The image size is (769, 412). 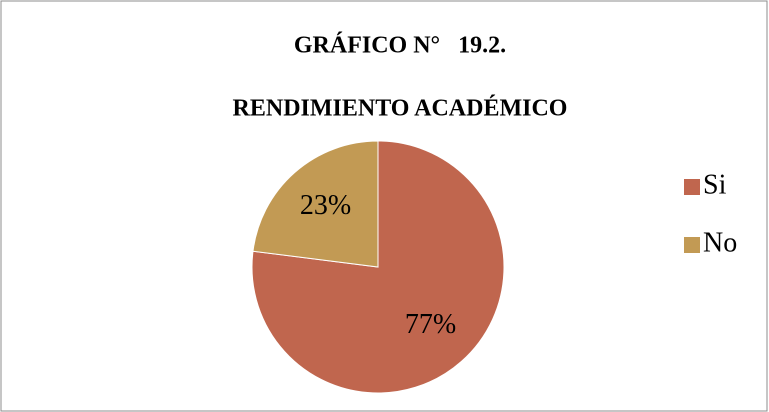 What do you see at coordinates (325, 205) in the screenshot?
I see `data-label: 23%` at bounding box center [325, 205].